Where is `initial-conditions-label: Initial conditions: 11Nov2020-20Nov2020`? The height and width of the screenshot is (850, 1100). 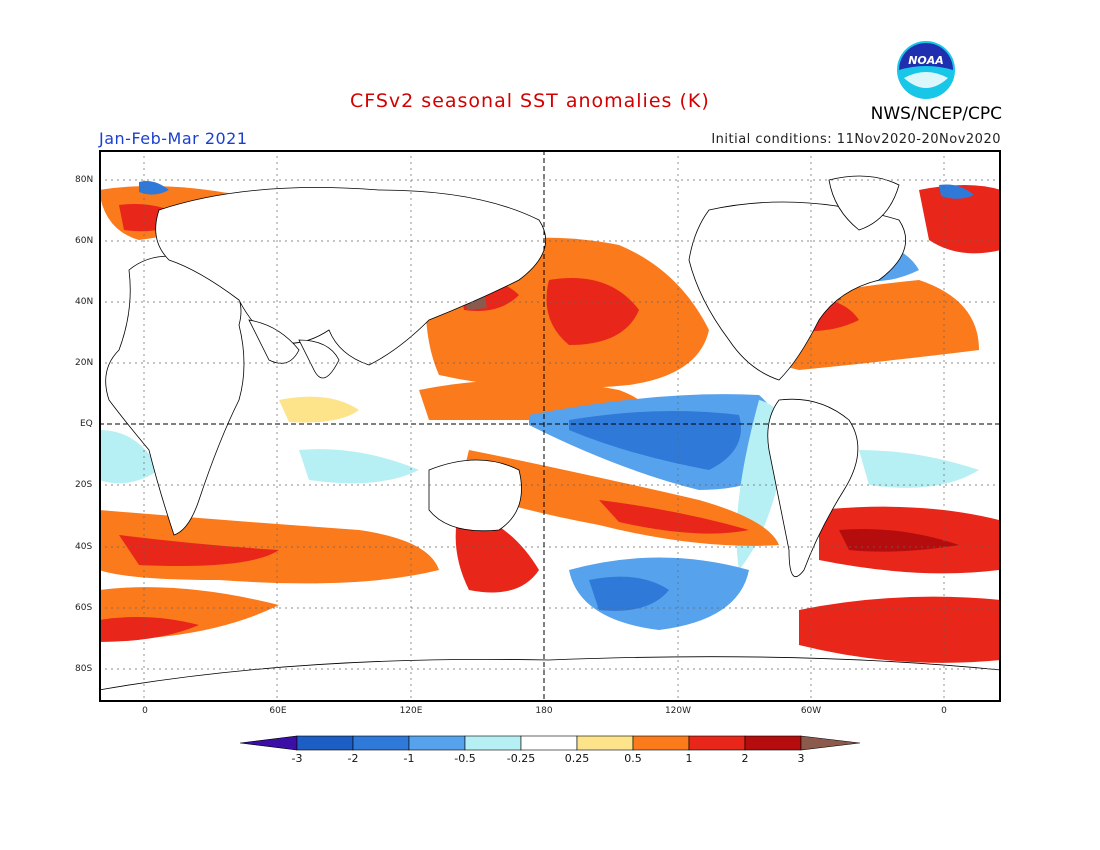
initial-conditions-label: Initial conditions: 11Nov2020-20Nov2020 is located at coordinates (856, 139).